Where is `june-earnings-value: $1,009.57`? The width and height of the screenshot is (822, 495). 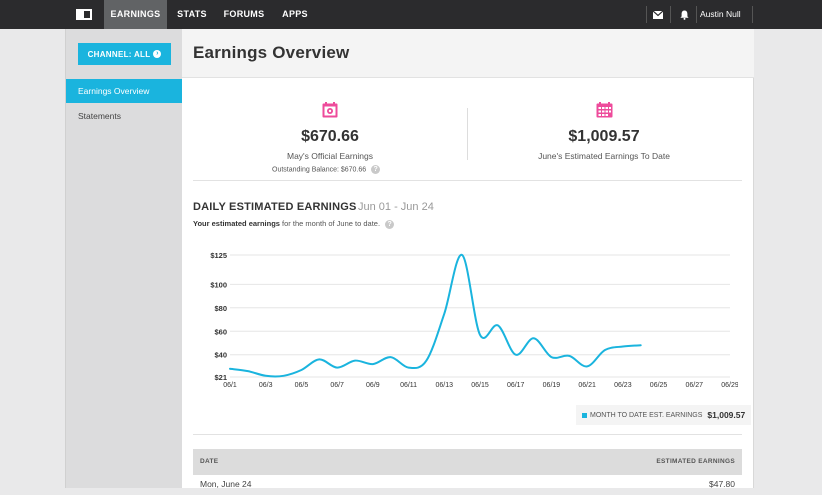 june-earnings-value: $1,009.57 is located at coordinates (604, 136).